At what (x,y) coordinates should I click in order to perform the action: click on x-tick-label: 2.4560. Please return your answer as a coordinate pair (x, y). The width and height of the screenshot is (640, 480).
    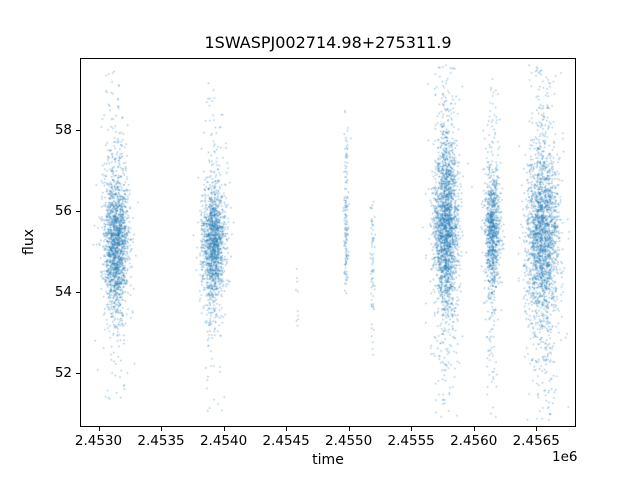
    Looking at the image, I should click on (474, 441).